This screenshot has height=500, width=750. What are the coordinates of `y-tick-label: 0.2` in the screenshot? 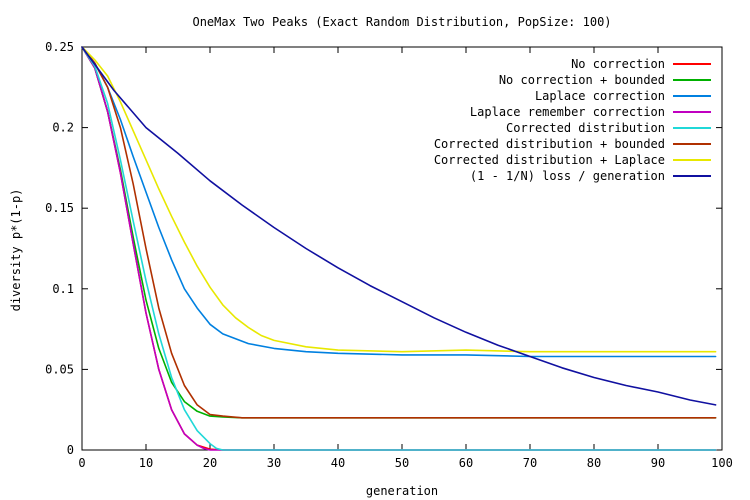 It's located at (63, 128).